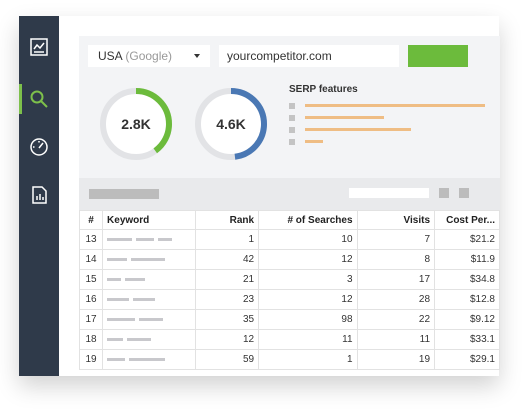  I want to click on column-header-searches: # of Searches, so click(308, 220).